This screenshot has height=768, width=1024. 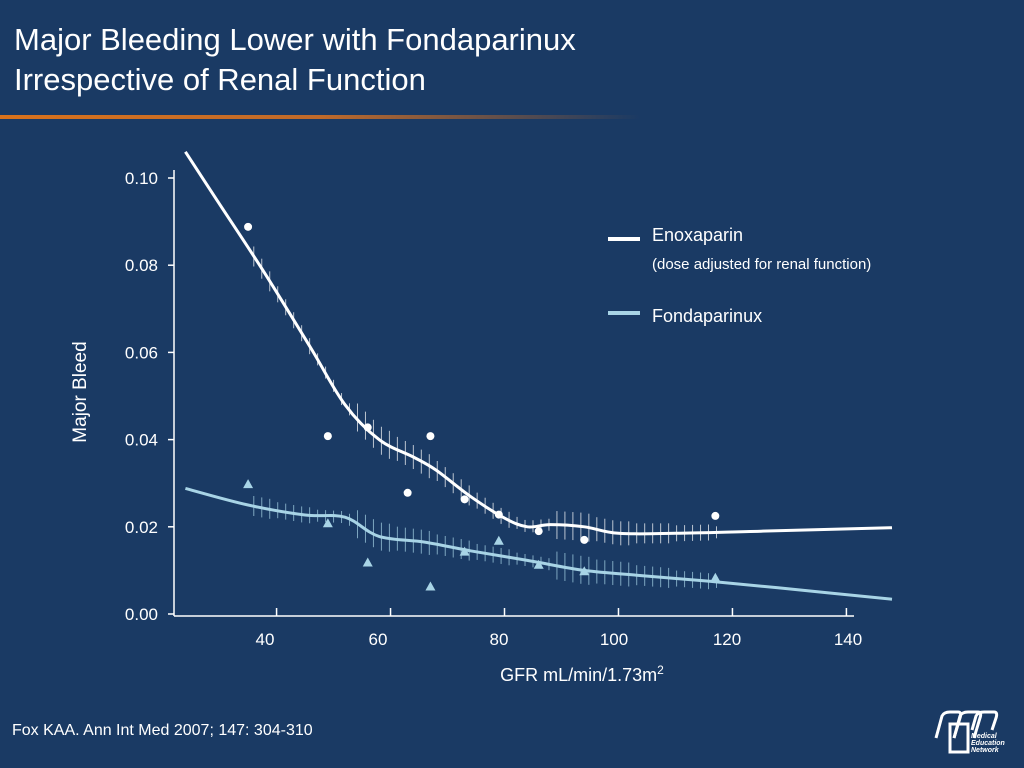 What do you see at coordinates (320, 117) in the screenshot?
I see `title-divider` at bounding box center [320, 117].